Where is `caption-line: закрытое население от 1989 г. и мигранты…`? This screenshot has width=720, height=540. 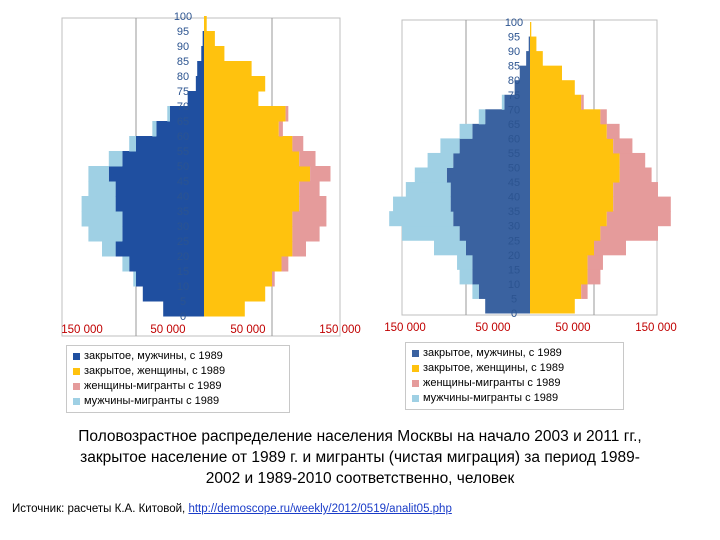 caption-line: закрытое население от 1989 г. и мигранты… is located at coordinates (360, 457).